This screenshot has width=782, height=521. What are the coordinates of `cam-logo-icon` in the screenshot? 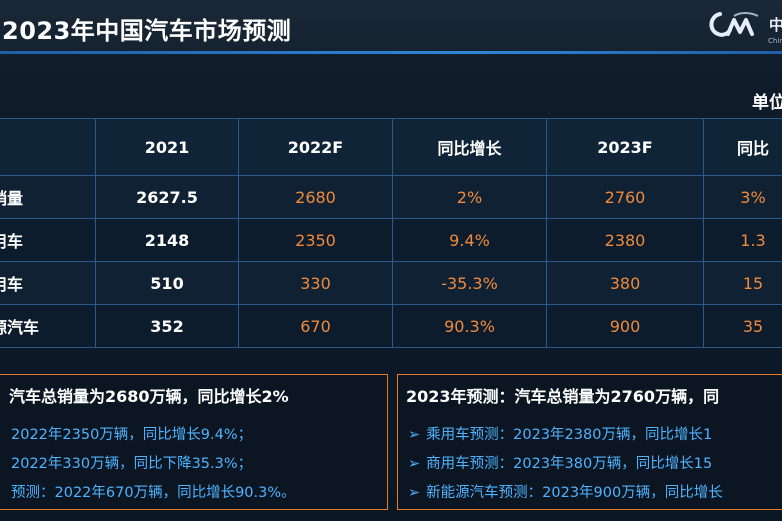 It's located at (734, 24).